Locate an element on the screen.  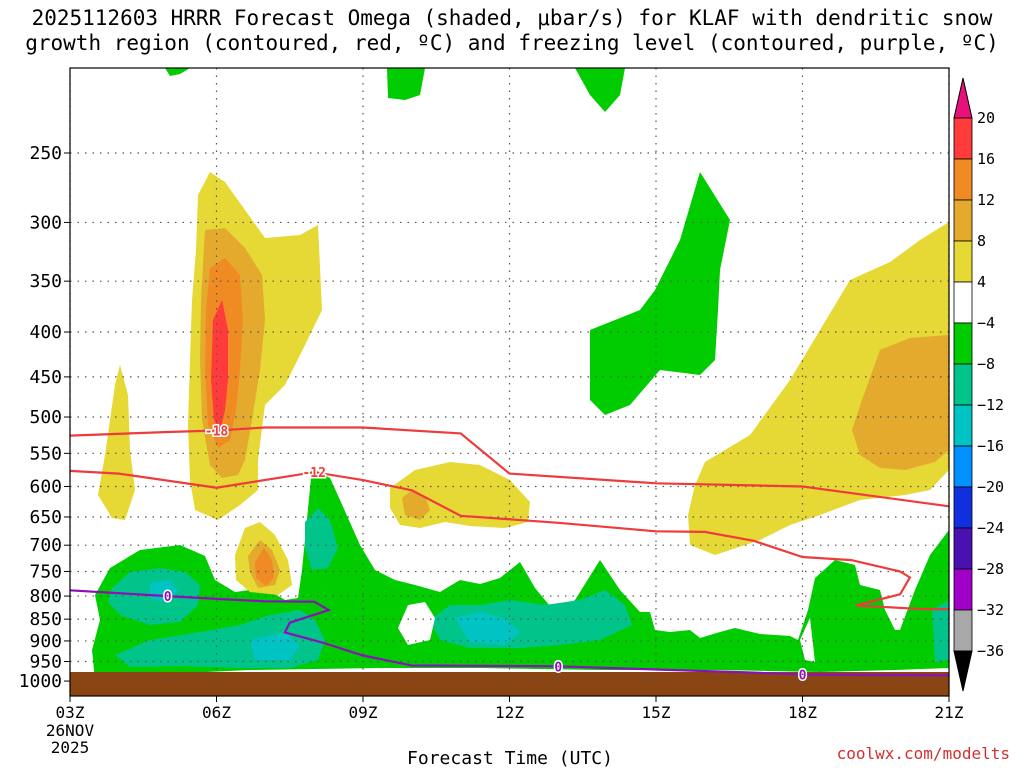
colorbar-label: −28 is located at coordinates (990, 569).